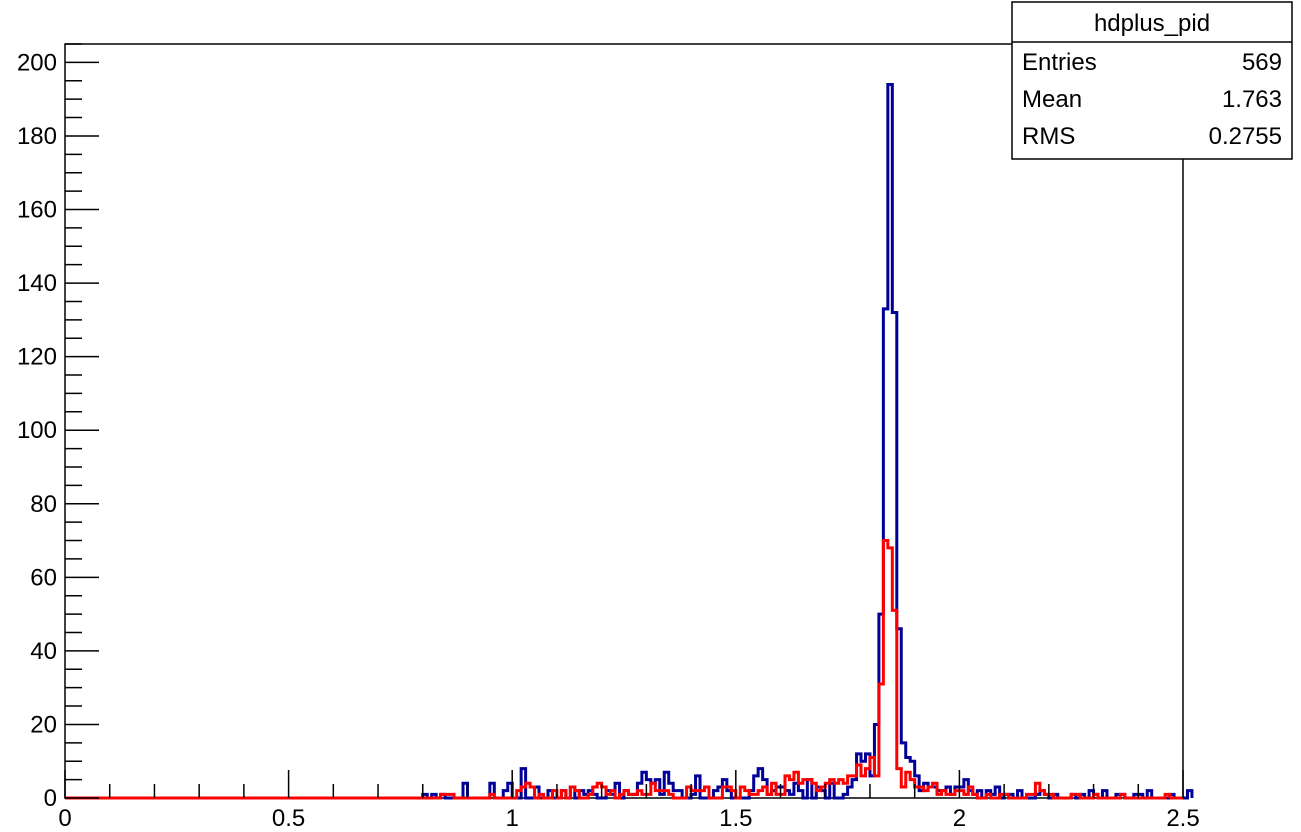 This screenshot has height=832, width=1301. What do you see at coordinates (43, 724) in the screenshot?
I see `y-tick-label: 20` at bounding box center [43, 724].